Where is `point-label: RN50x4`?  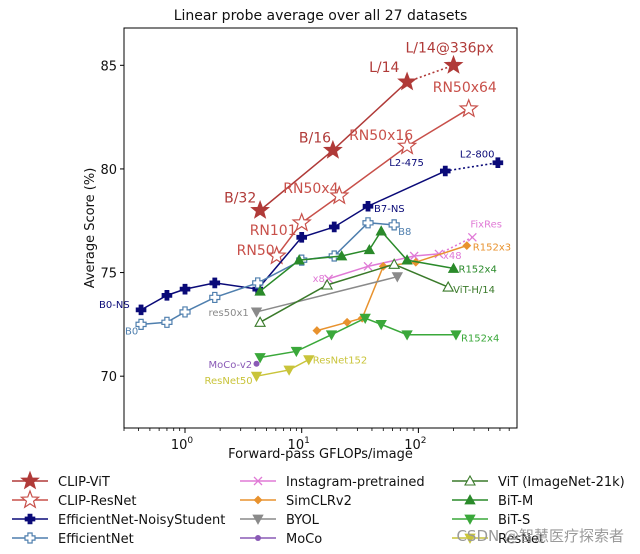 point-label: RN50x4 is located at coordinates (310, 189).